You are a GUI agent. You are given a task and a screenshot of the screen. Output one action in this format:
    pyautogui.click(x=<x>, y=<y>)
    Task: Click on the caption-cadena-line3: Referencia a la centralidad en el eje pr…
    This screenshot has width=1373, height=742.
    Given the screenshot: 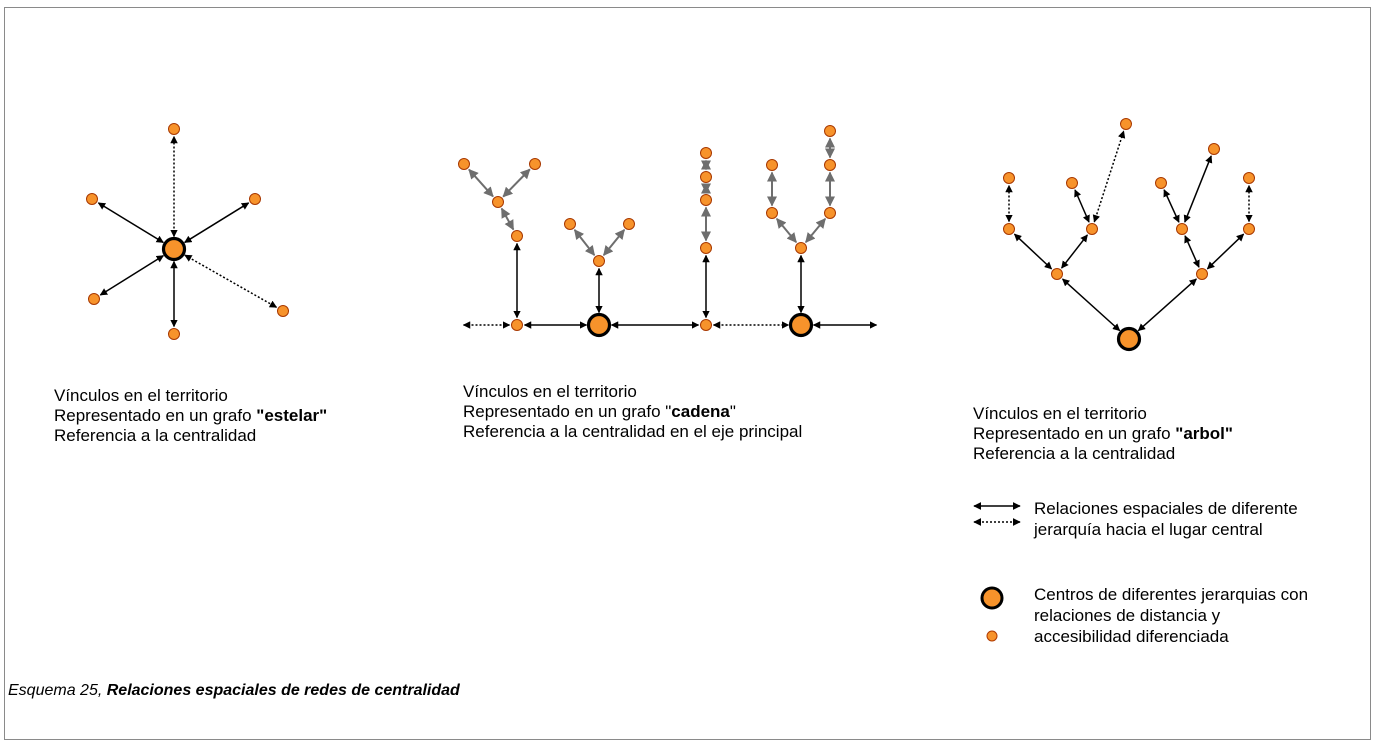 What is the action you would take?
    pyautogui.click(x=633, y=431)
    